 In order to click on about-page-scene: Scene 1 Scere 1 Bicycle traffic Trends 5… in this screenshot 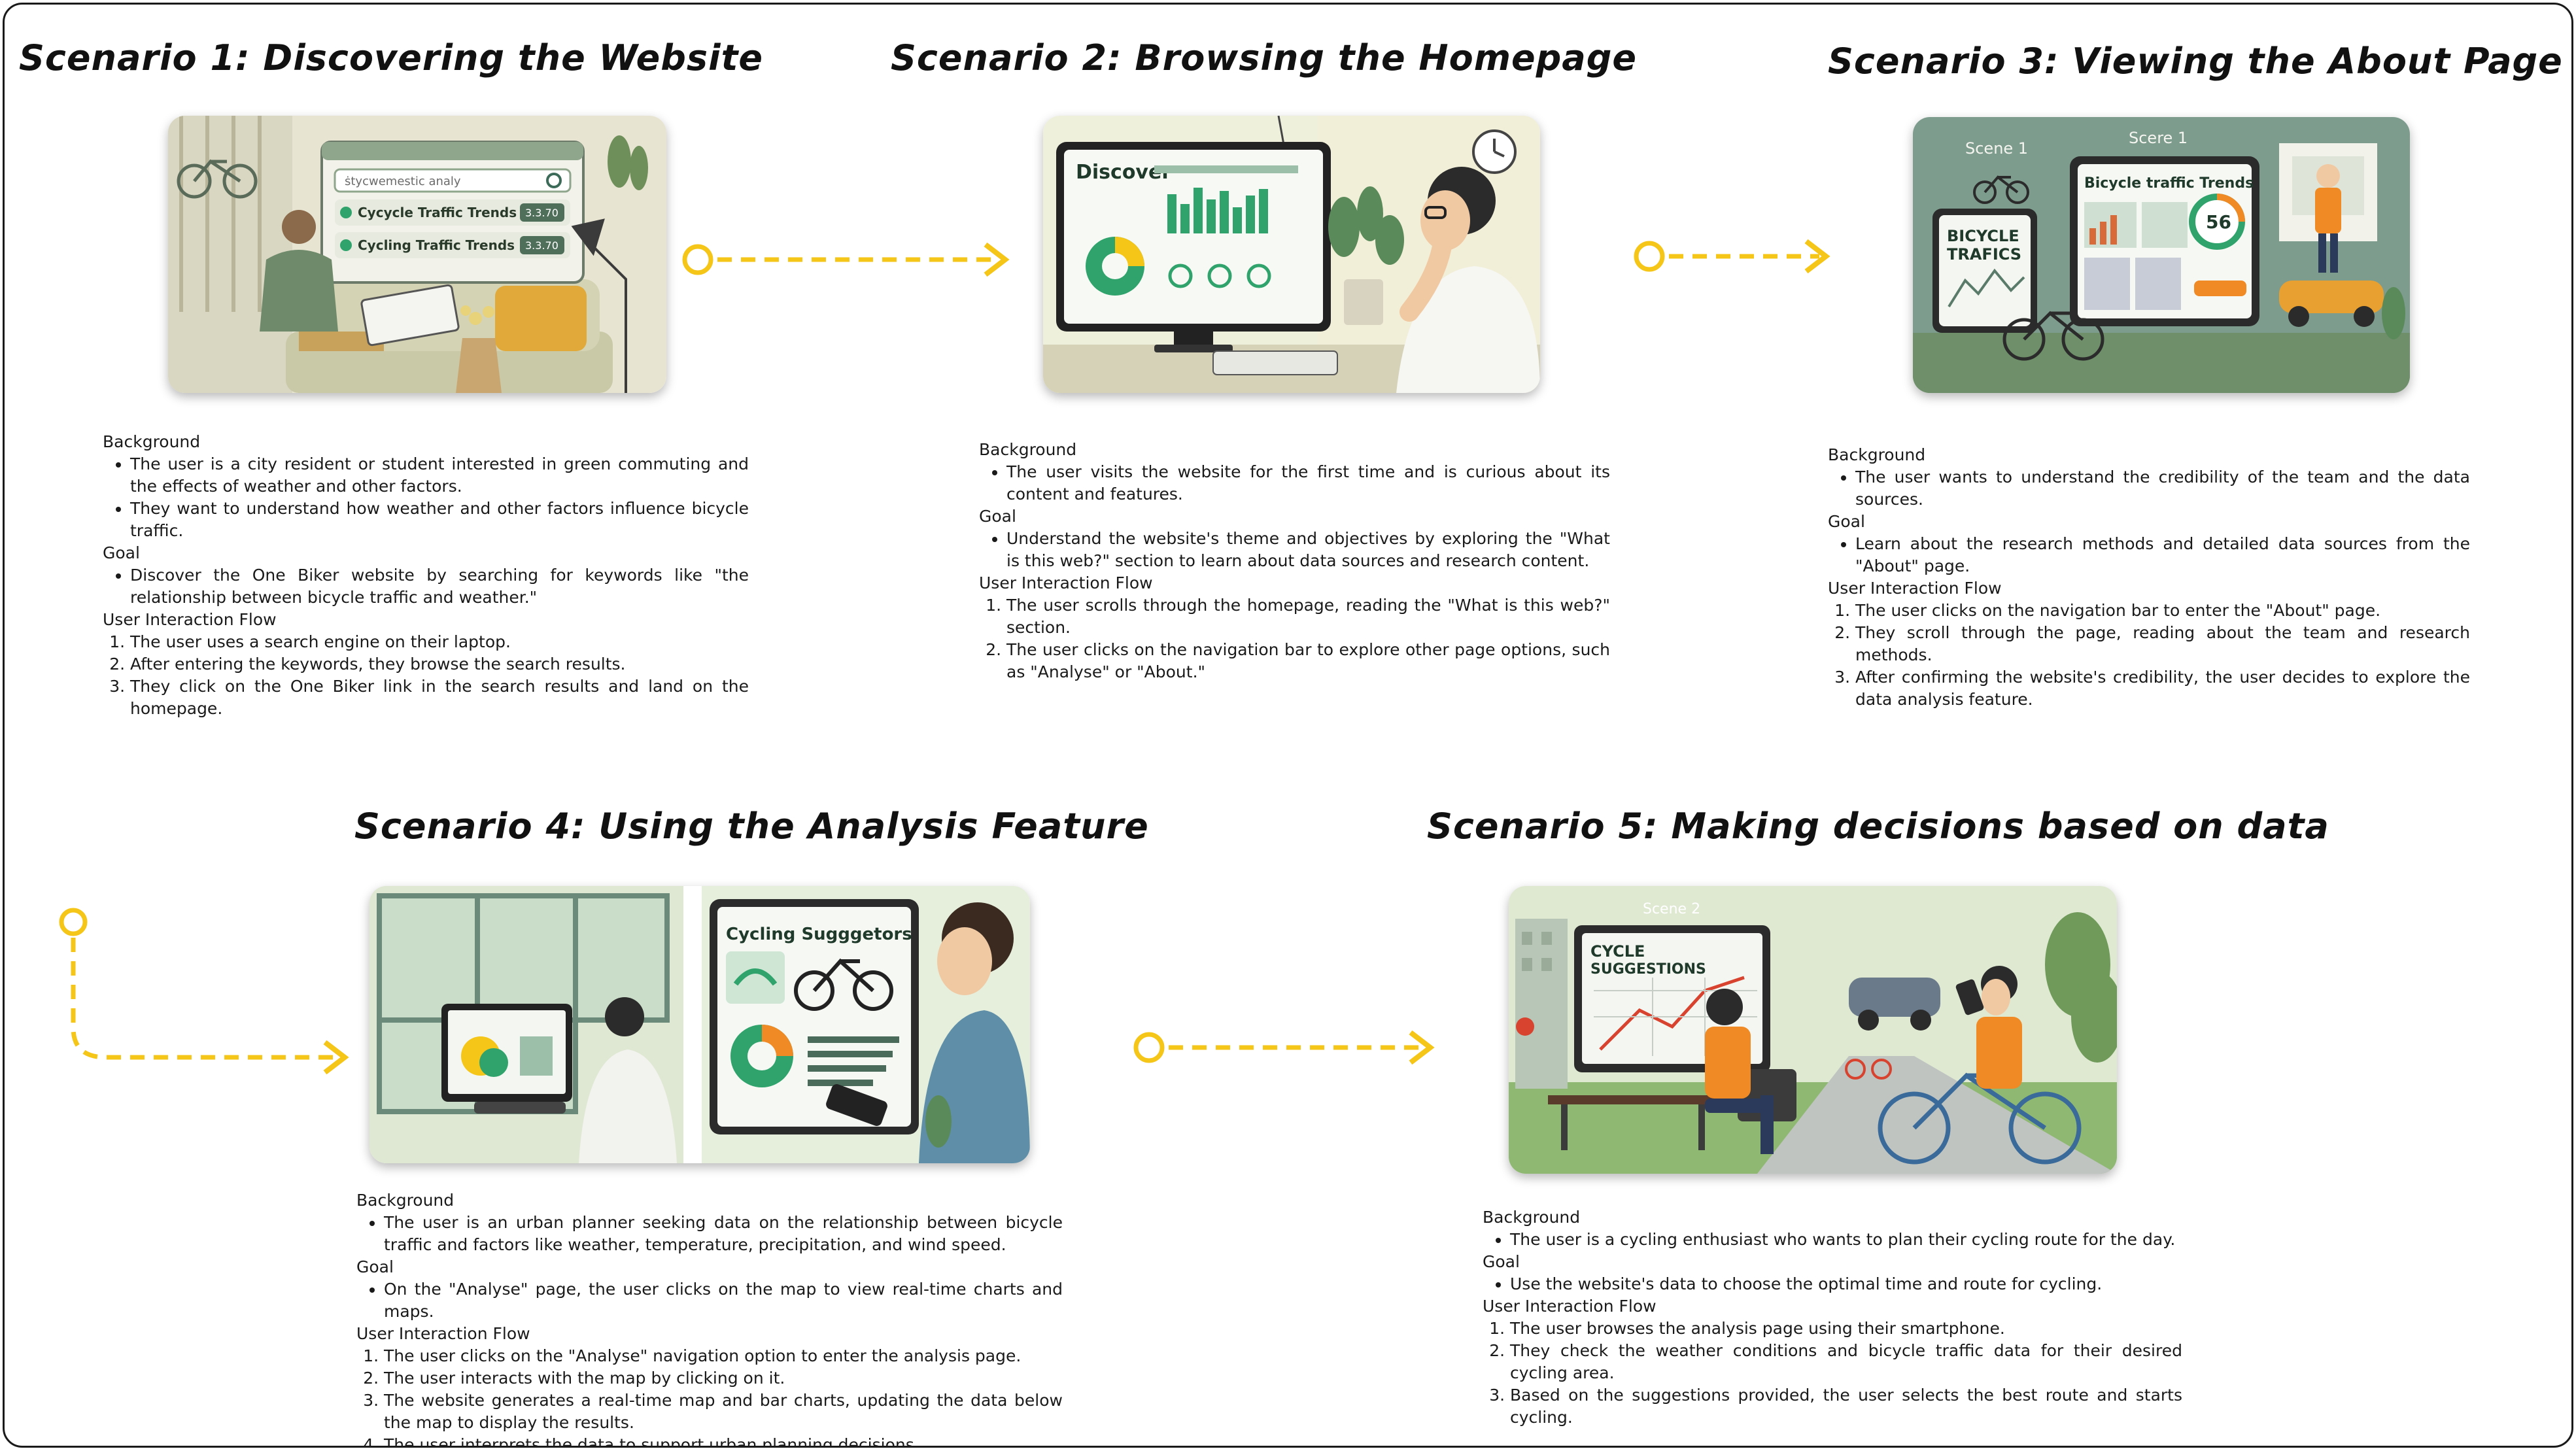, I will do `click(2162, 255)`.